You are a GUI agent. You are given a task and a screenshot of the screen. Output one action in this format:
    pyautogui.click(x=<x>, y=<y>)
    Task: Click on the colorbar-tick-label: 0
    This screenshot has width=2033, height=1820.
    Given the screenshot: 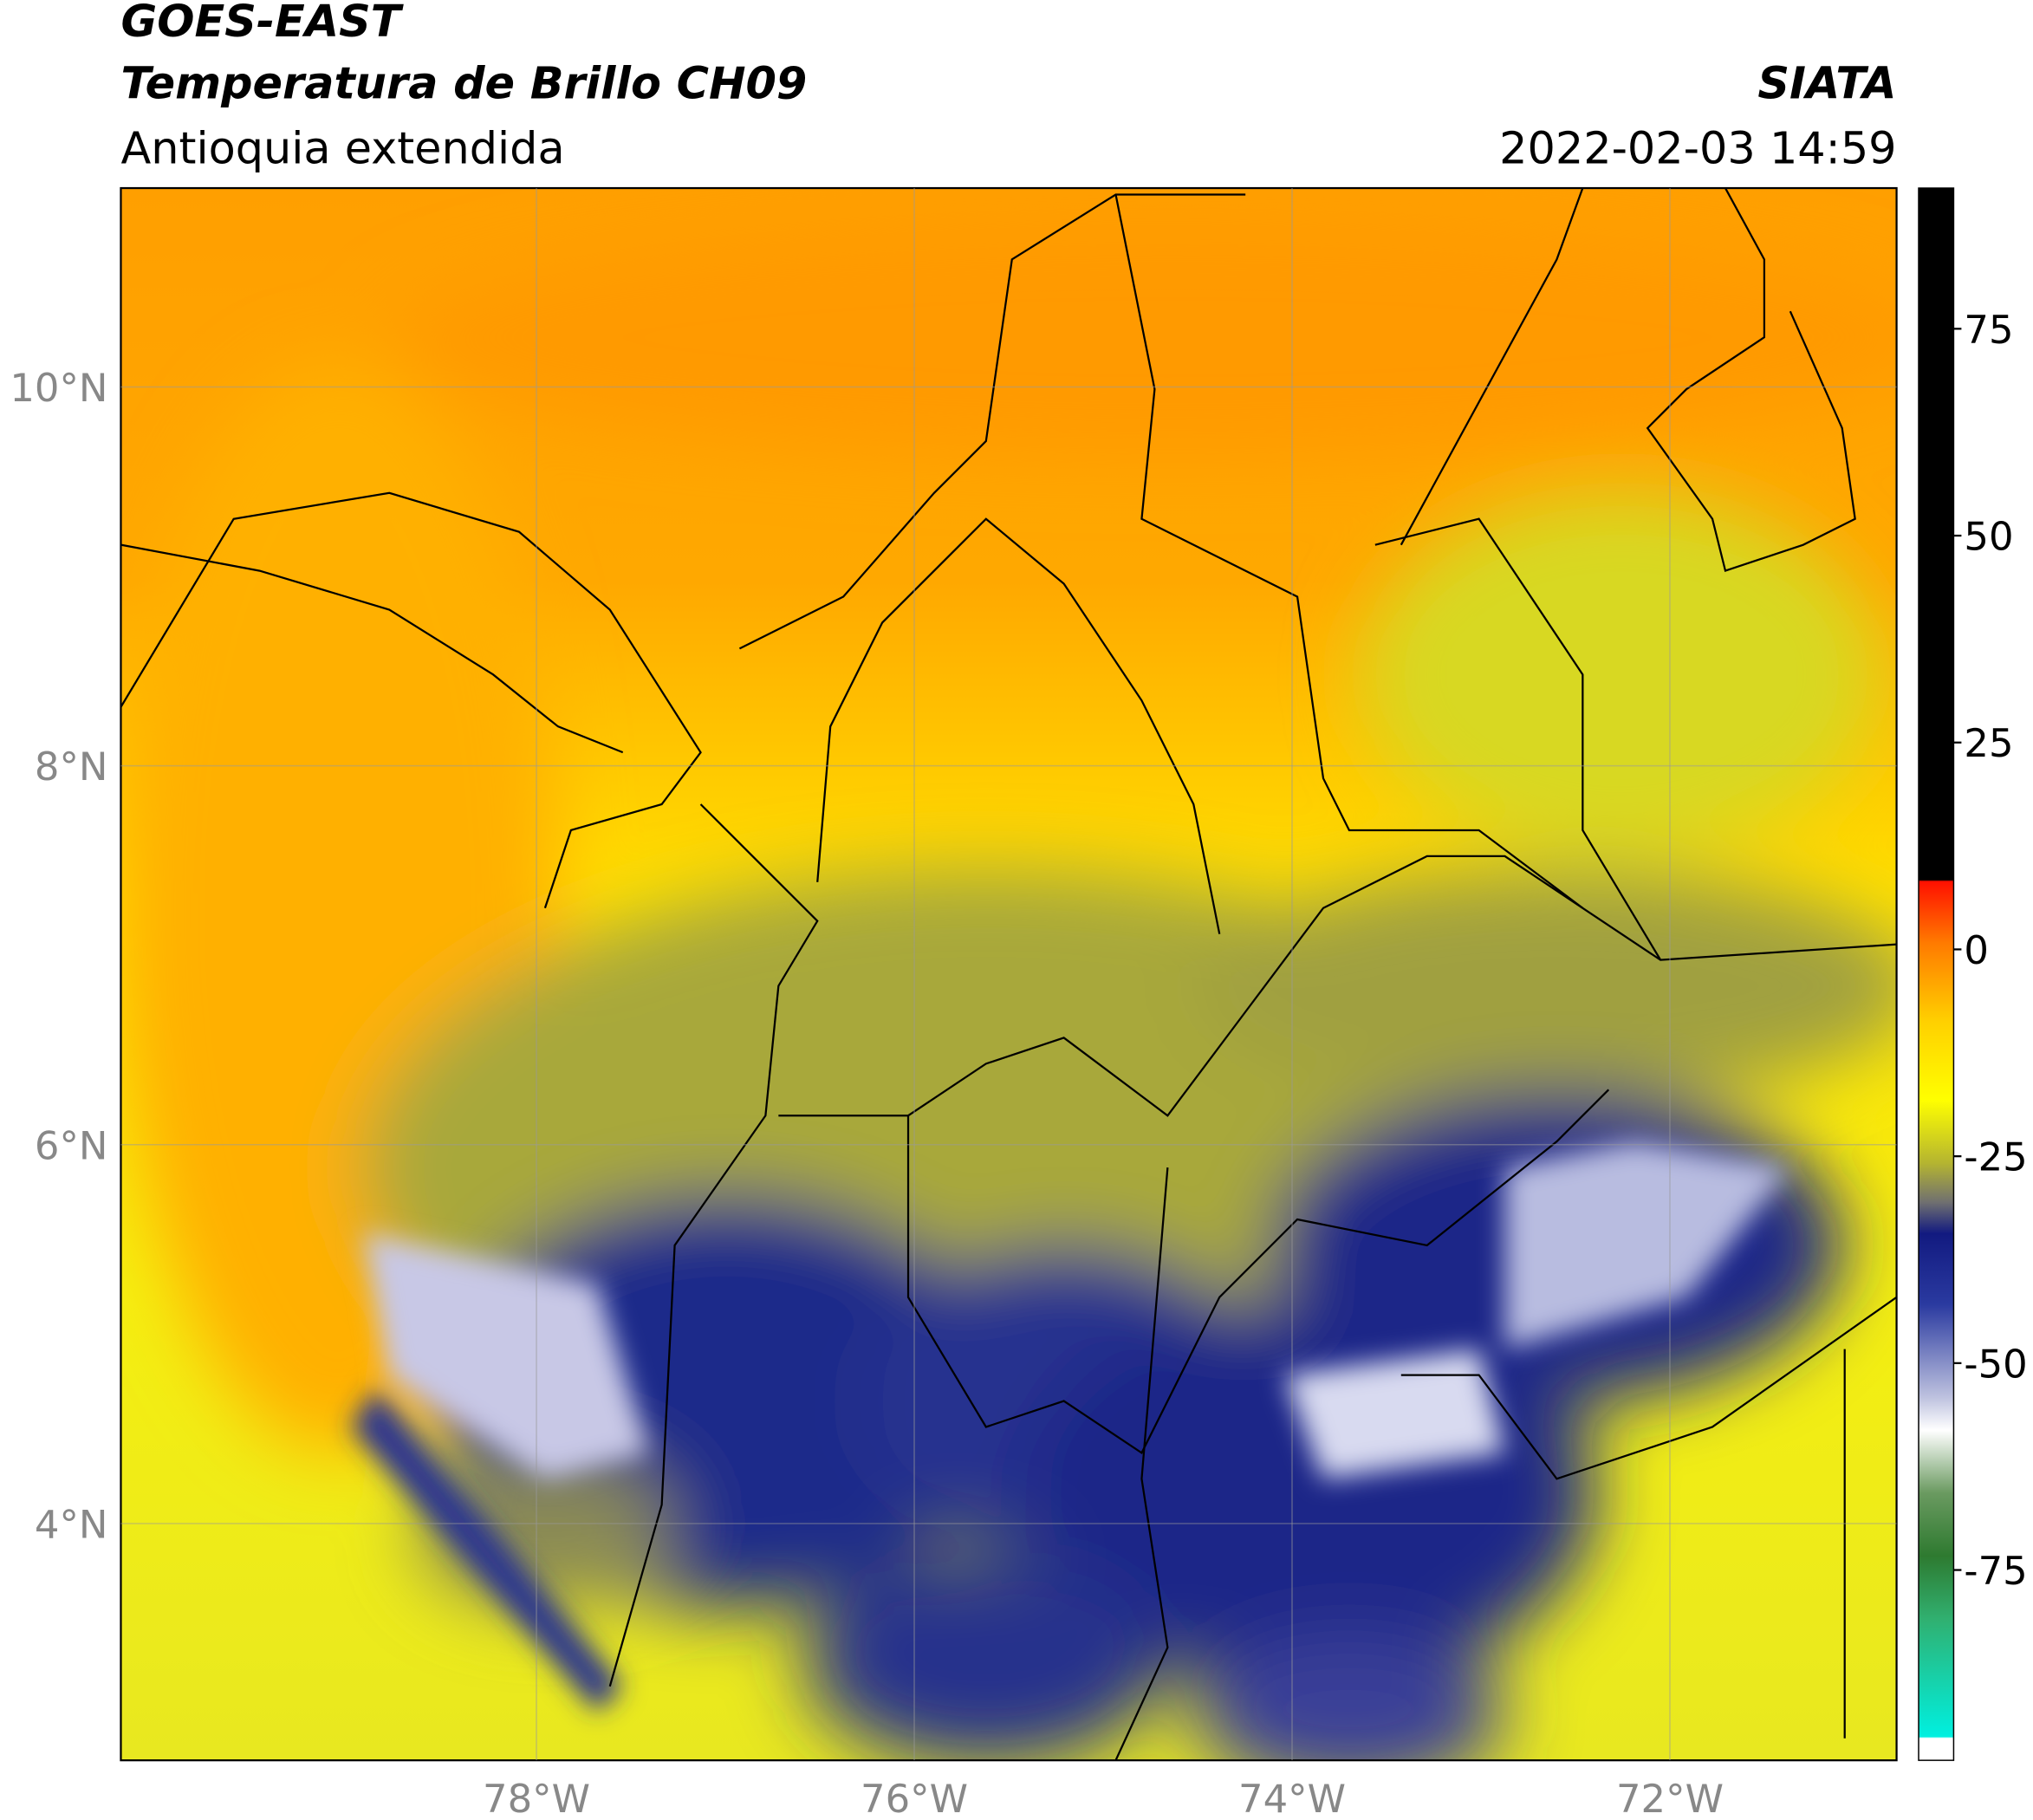 What is the action you would take?
    pyautogui.click(x=1977, y=950)
    